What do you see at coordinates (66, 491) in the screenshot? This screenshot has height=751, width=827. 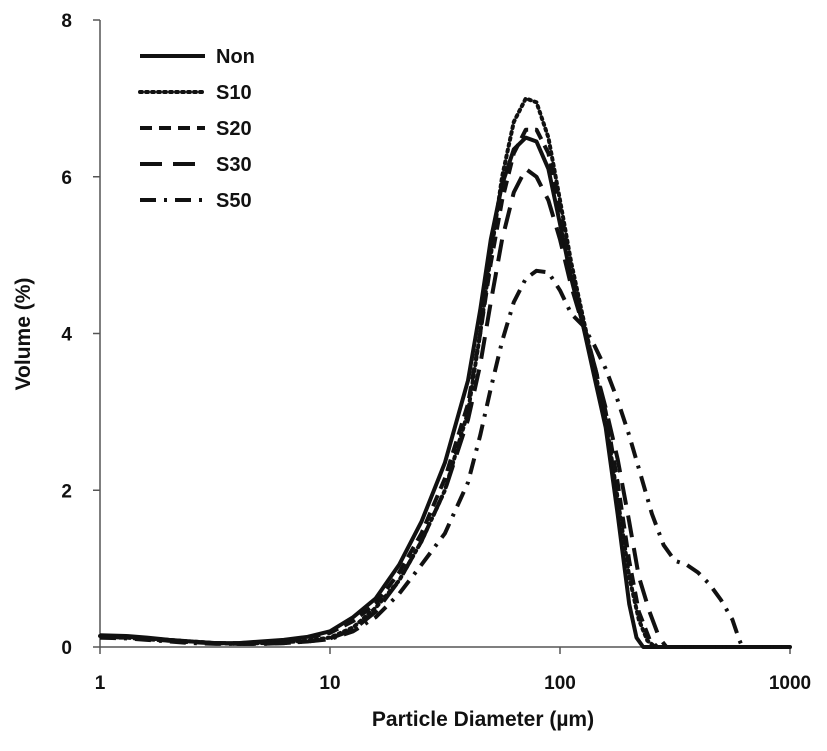 I see `y-tick-label: 2` at bounding box center [66, 491].